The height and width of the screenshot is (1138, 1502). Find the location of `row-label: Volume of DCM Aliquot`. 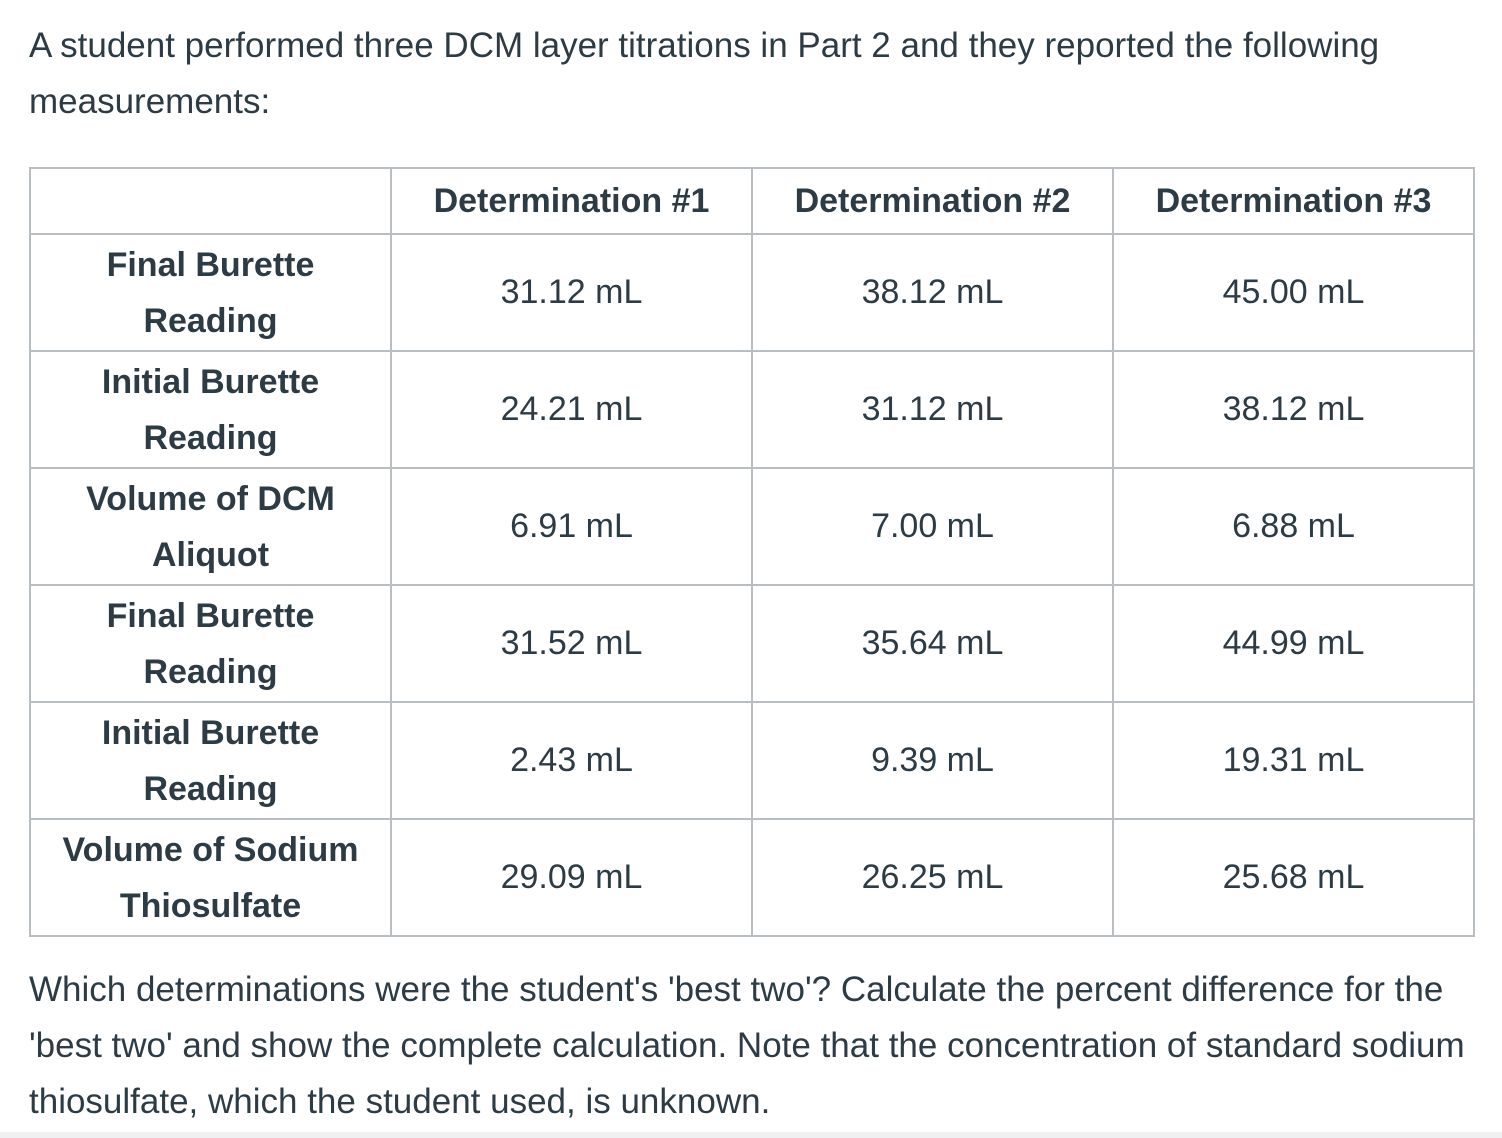

row-label: Volume of DCM Aliquot is located at coordinates (210, 526).